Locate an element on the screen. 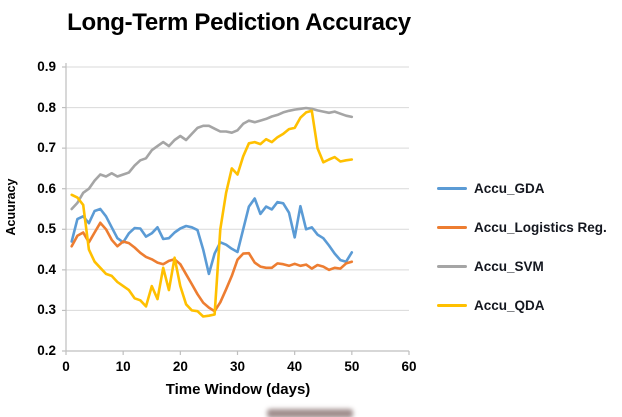  x-axis-title: Time Window (days) is located at coordinates (238, 389).